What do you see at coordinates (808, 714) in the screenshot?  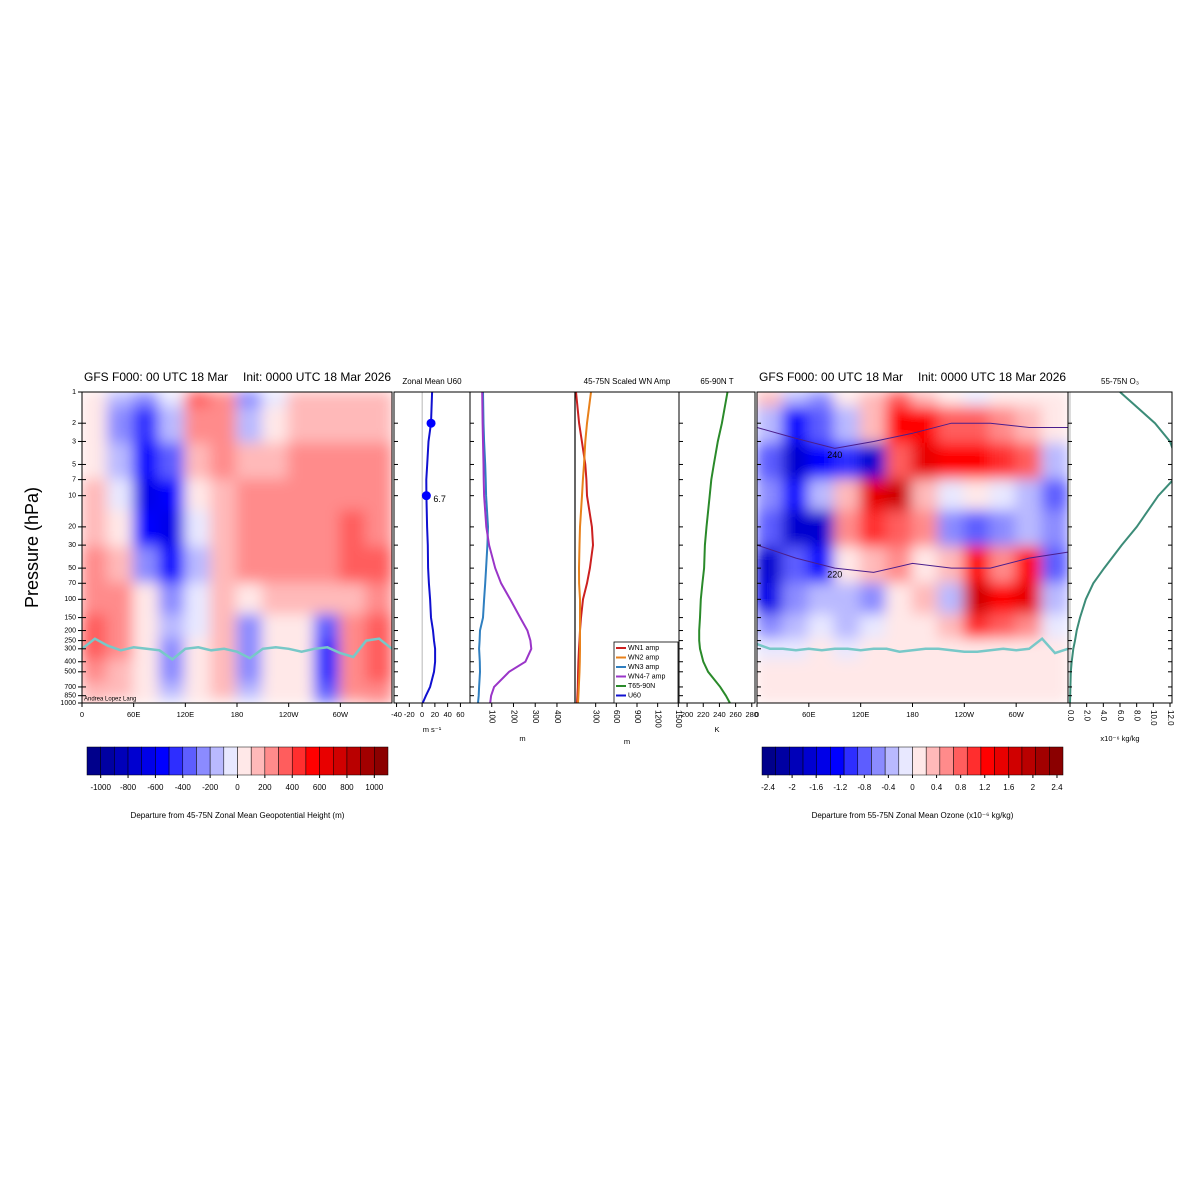 I see `x-tick-label: 60E` at bounding box center [808, 714].